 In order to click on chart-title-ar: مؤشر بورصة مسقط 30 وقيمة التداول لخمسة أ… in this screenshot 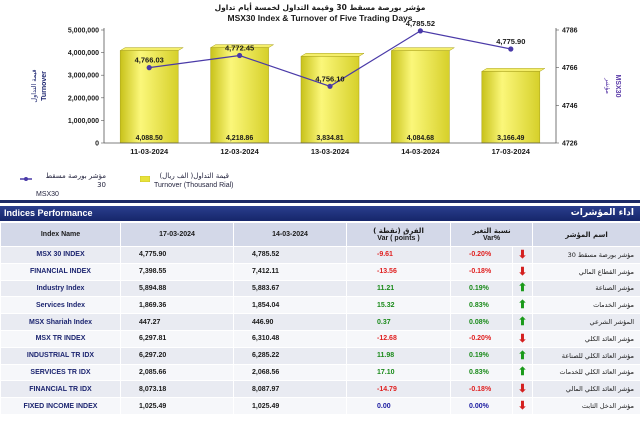, I will do `click(320, 7)`.